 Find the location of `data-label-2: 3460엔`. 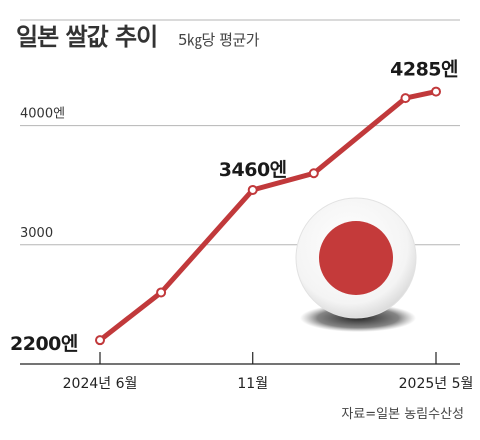

data-label-2: 3460엔 is located at coordinates (253, 170).